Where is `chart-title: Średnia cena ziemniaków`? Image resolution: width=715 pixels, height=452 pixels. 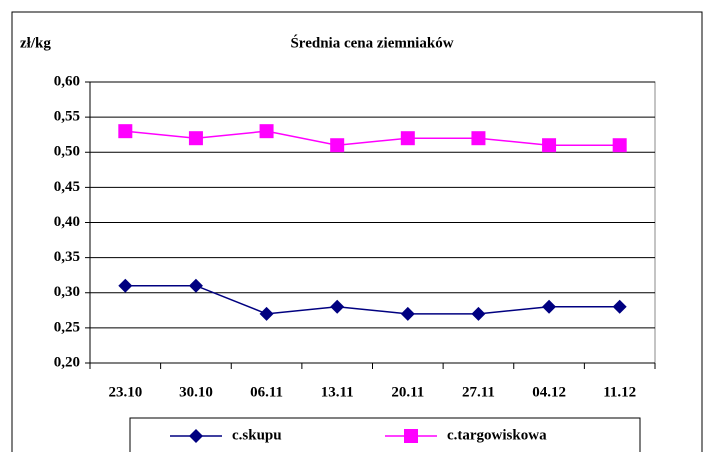 chart-title: Średnia cena ziemniaków is located at coordinates (371, 42).